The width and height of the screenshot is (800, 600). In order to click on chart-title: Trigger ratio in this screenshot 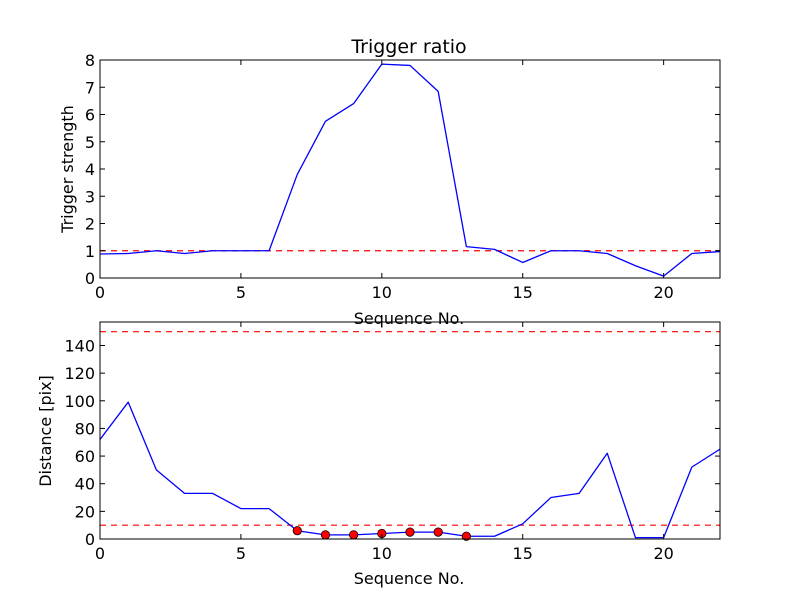, I will do `click(408, 47)`.